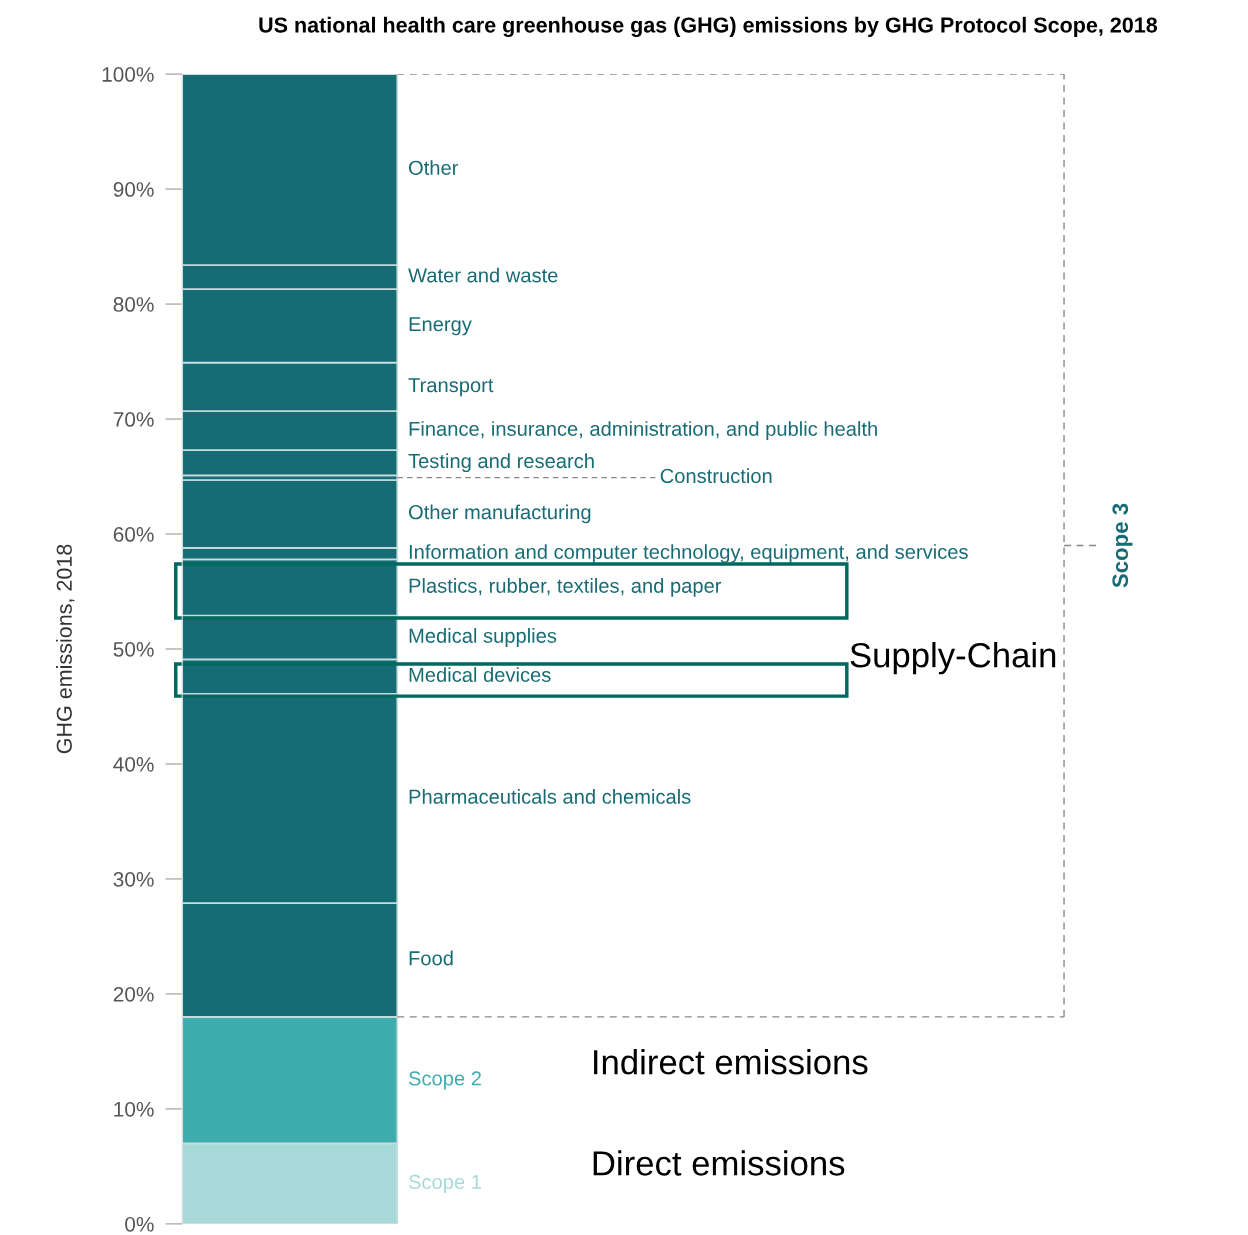 This screenshot has height=1235, width=1248. What do you see at coordinates (483, 637) in the screenshot?
I see `series-label: Medical supplies` at bounding box center [483, 637].